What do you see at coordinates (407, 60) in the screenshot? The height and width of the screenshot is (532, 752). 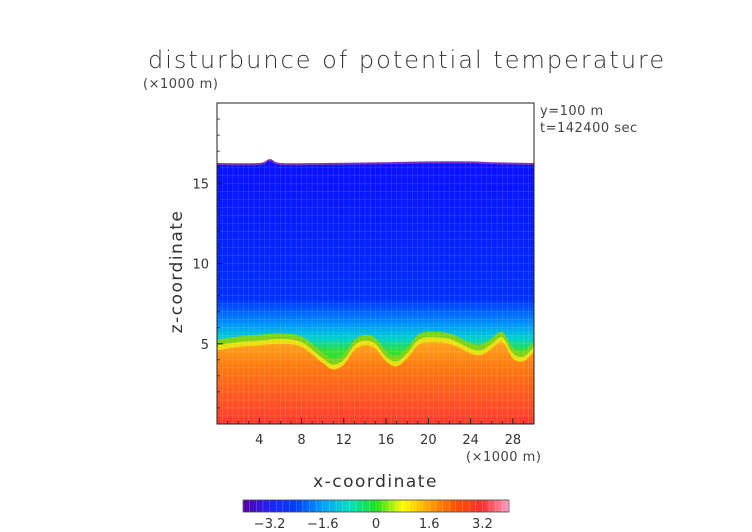 I see `chart-title: disturbunce of potential temperature` at bounding box center [407, 60].